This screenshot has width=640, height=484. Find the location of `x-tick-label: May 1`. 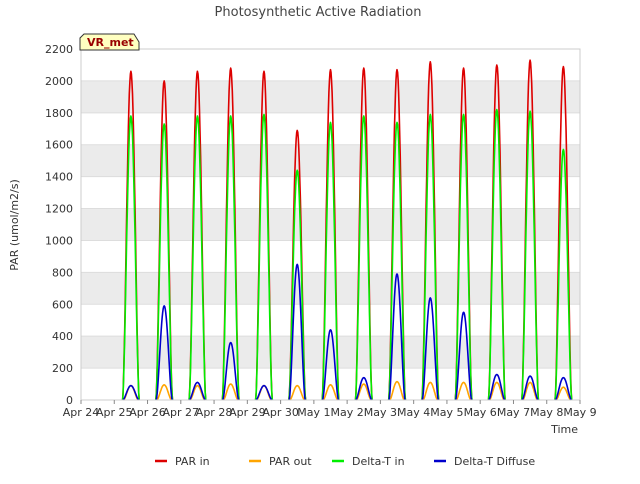

x-tick-label: May 1 is located at coordinates (313, 412).